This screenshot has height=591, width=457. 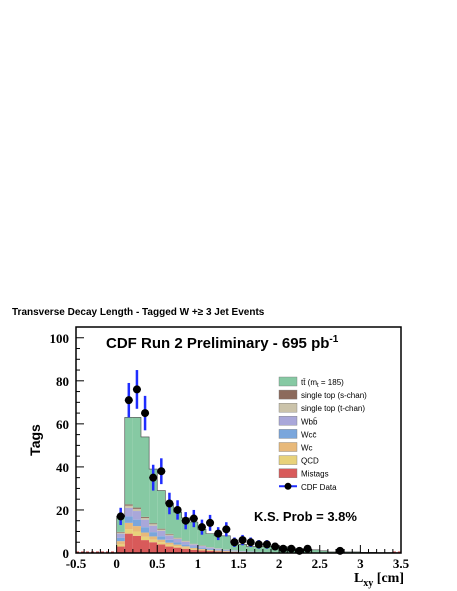 What do you see at coordinates (279, 563) in the screenshot?
I see `x-tick-label: 2` at bounding box center [279, 563].